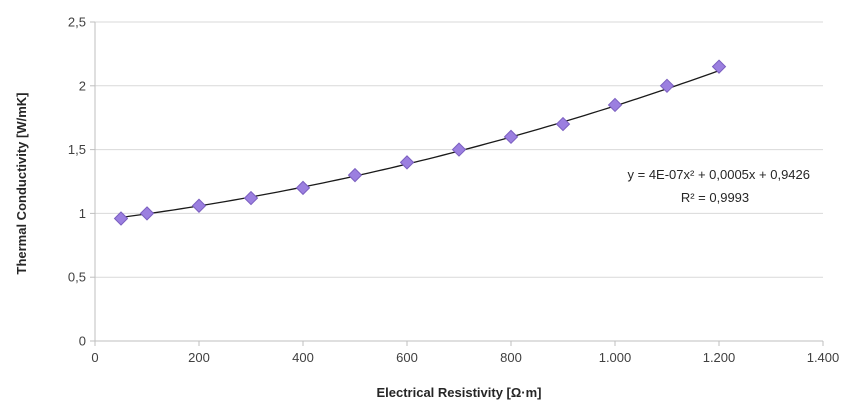 Image resolution: width=845 pixels, height=403 pixels. Describe the element at coordinates (77, 149) in the screenshot. I see `y-tick-label: 1,5` at that location.